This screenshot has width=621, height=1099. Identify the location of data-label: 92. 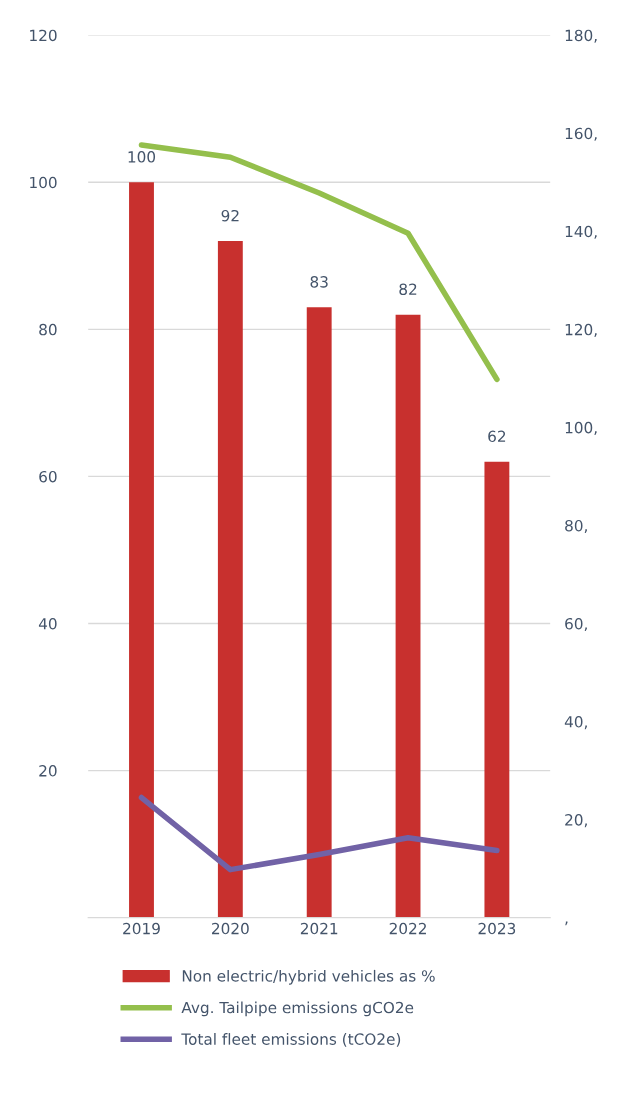
(230, 215).